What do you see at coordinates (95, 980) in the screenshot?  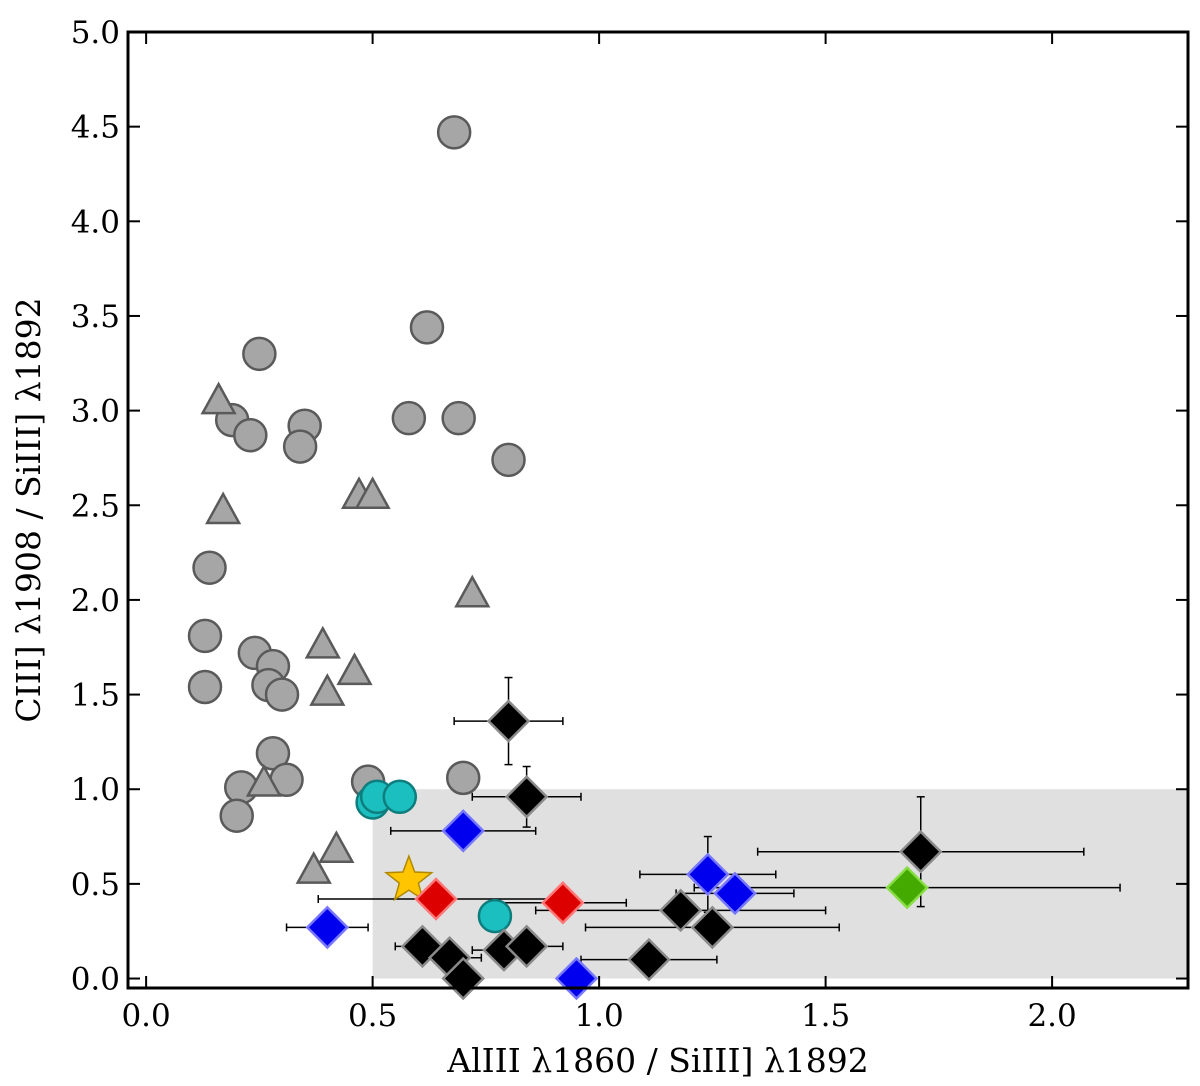 I see `y-tick-label: 0.0` at bounding box center [95, 980].